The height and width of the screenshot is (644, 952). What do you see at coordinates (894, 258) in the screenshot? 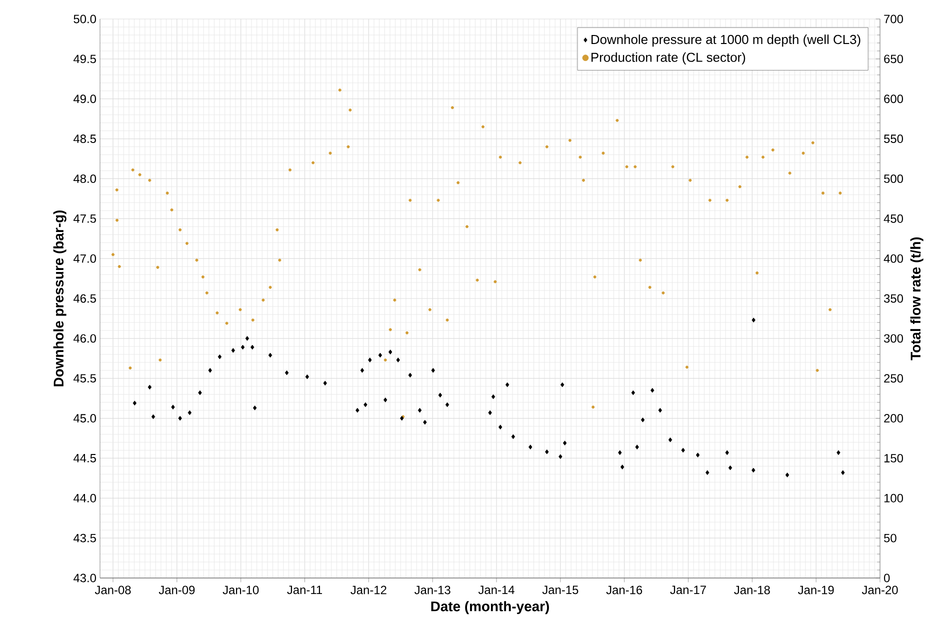
I see `y2-tick-label: 400` at bounding box center [894, 258].